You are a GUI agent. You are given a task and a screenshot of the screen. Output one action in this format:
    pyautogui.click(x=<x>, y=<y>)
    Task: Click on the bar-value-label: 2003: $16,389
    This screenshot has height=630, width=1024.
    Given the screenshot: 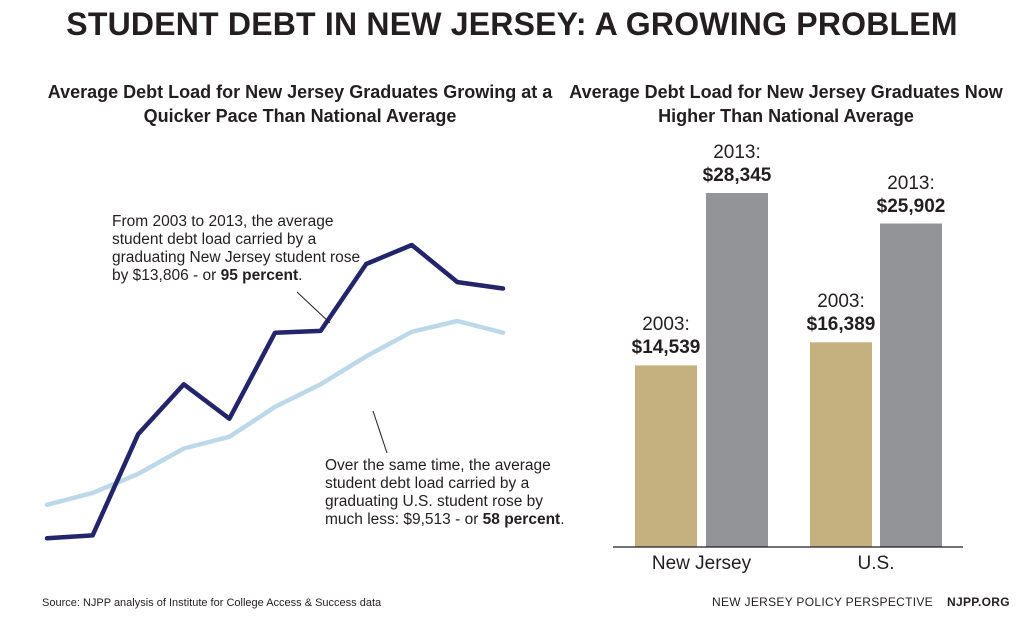 What is the action you would take?
    pyautogui.click(x=841, y=313)
    